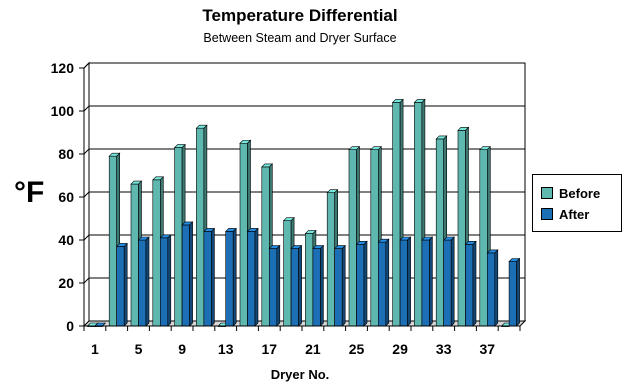  Describe the element at coordinates (66, 283) in the screenshot. I see `y-tick-label: 20` at that location.